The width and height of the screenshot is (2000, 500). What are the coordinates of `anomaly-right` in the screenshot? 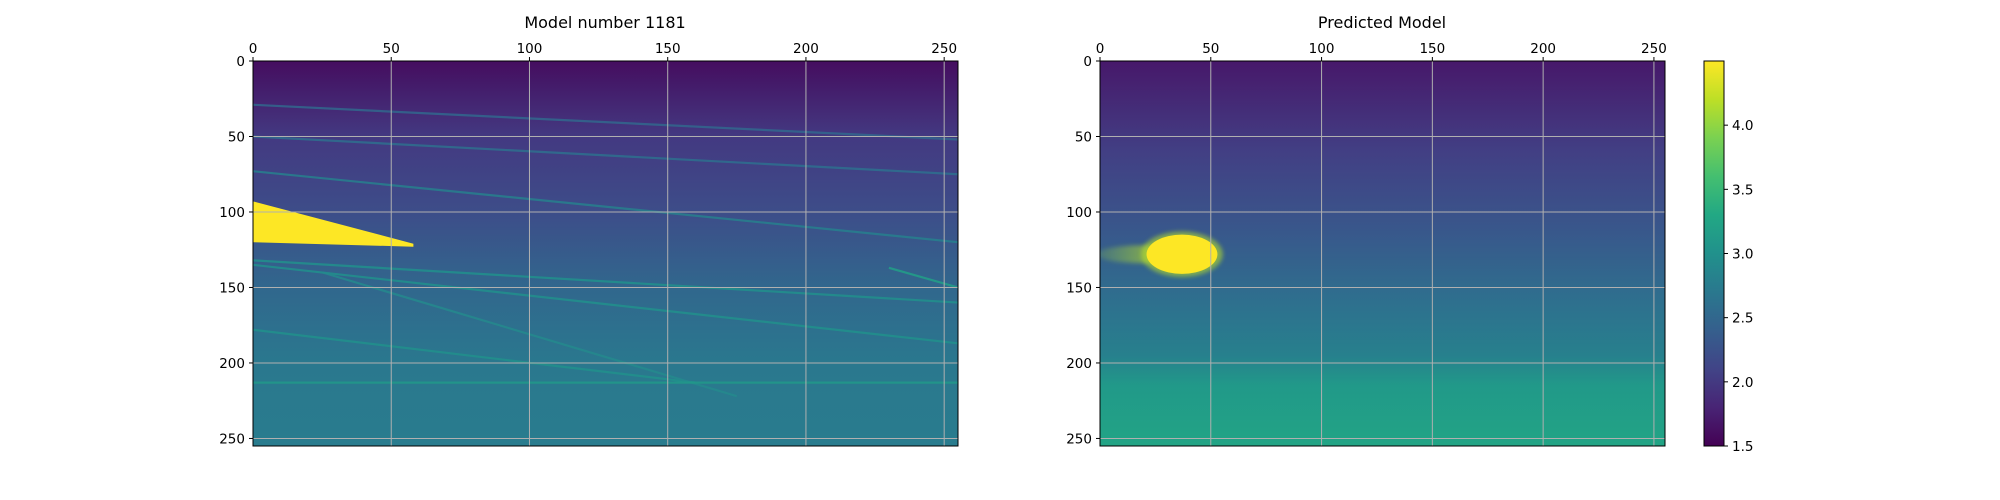 It's located at (1161, 254).